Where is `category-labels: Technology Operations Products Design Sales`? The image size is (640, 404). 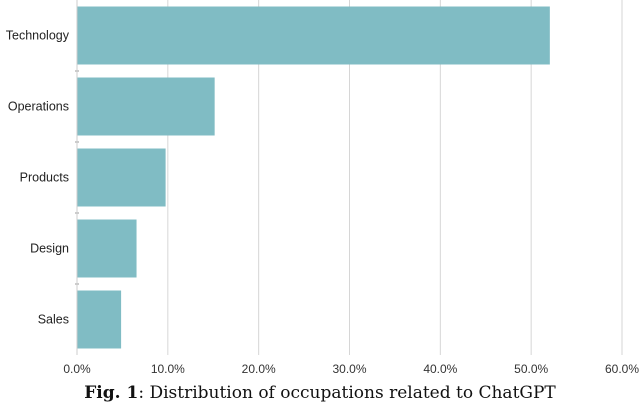 category-labels: Technology Operations Products Design Sales is located at coordinates (38, 178).